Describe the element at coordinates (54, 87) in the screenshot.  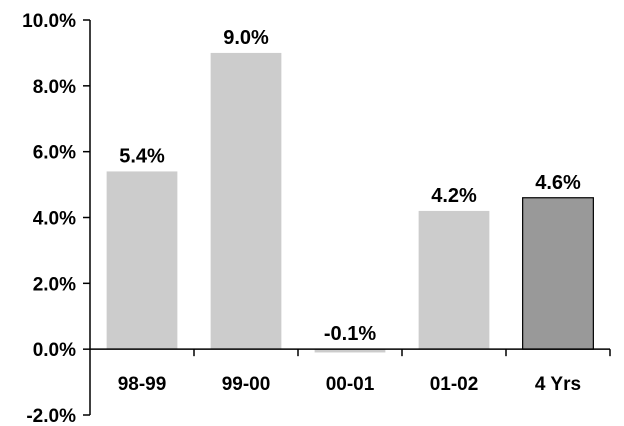
I see `y-tick-label: 8.0%` at that location.